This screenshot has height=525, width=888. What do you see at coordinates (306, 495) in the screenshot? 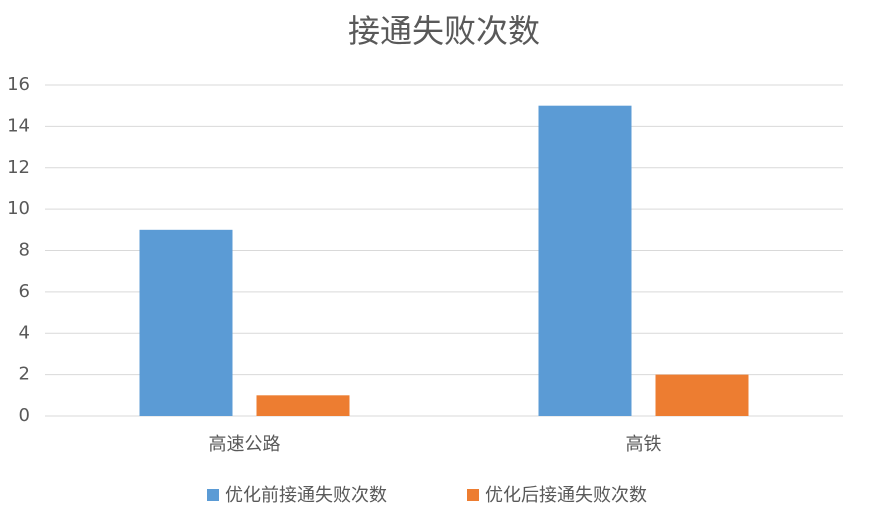
I see `legend-label: 优化前接通失败次数` at bounding box center [306, 495].